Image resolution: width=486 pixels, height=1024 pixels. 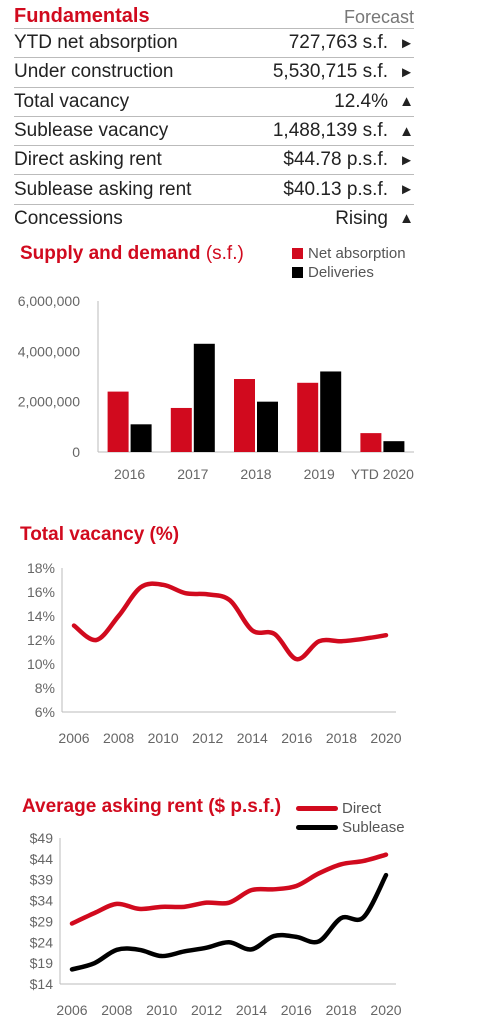 What do you see at coordinates (88, 160) in the screenshot?
I see `row-label: Direct asking rent` at bounding box center [88, 160].